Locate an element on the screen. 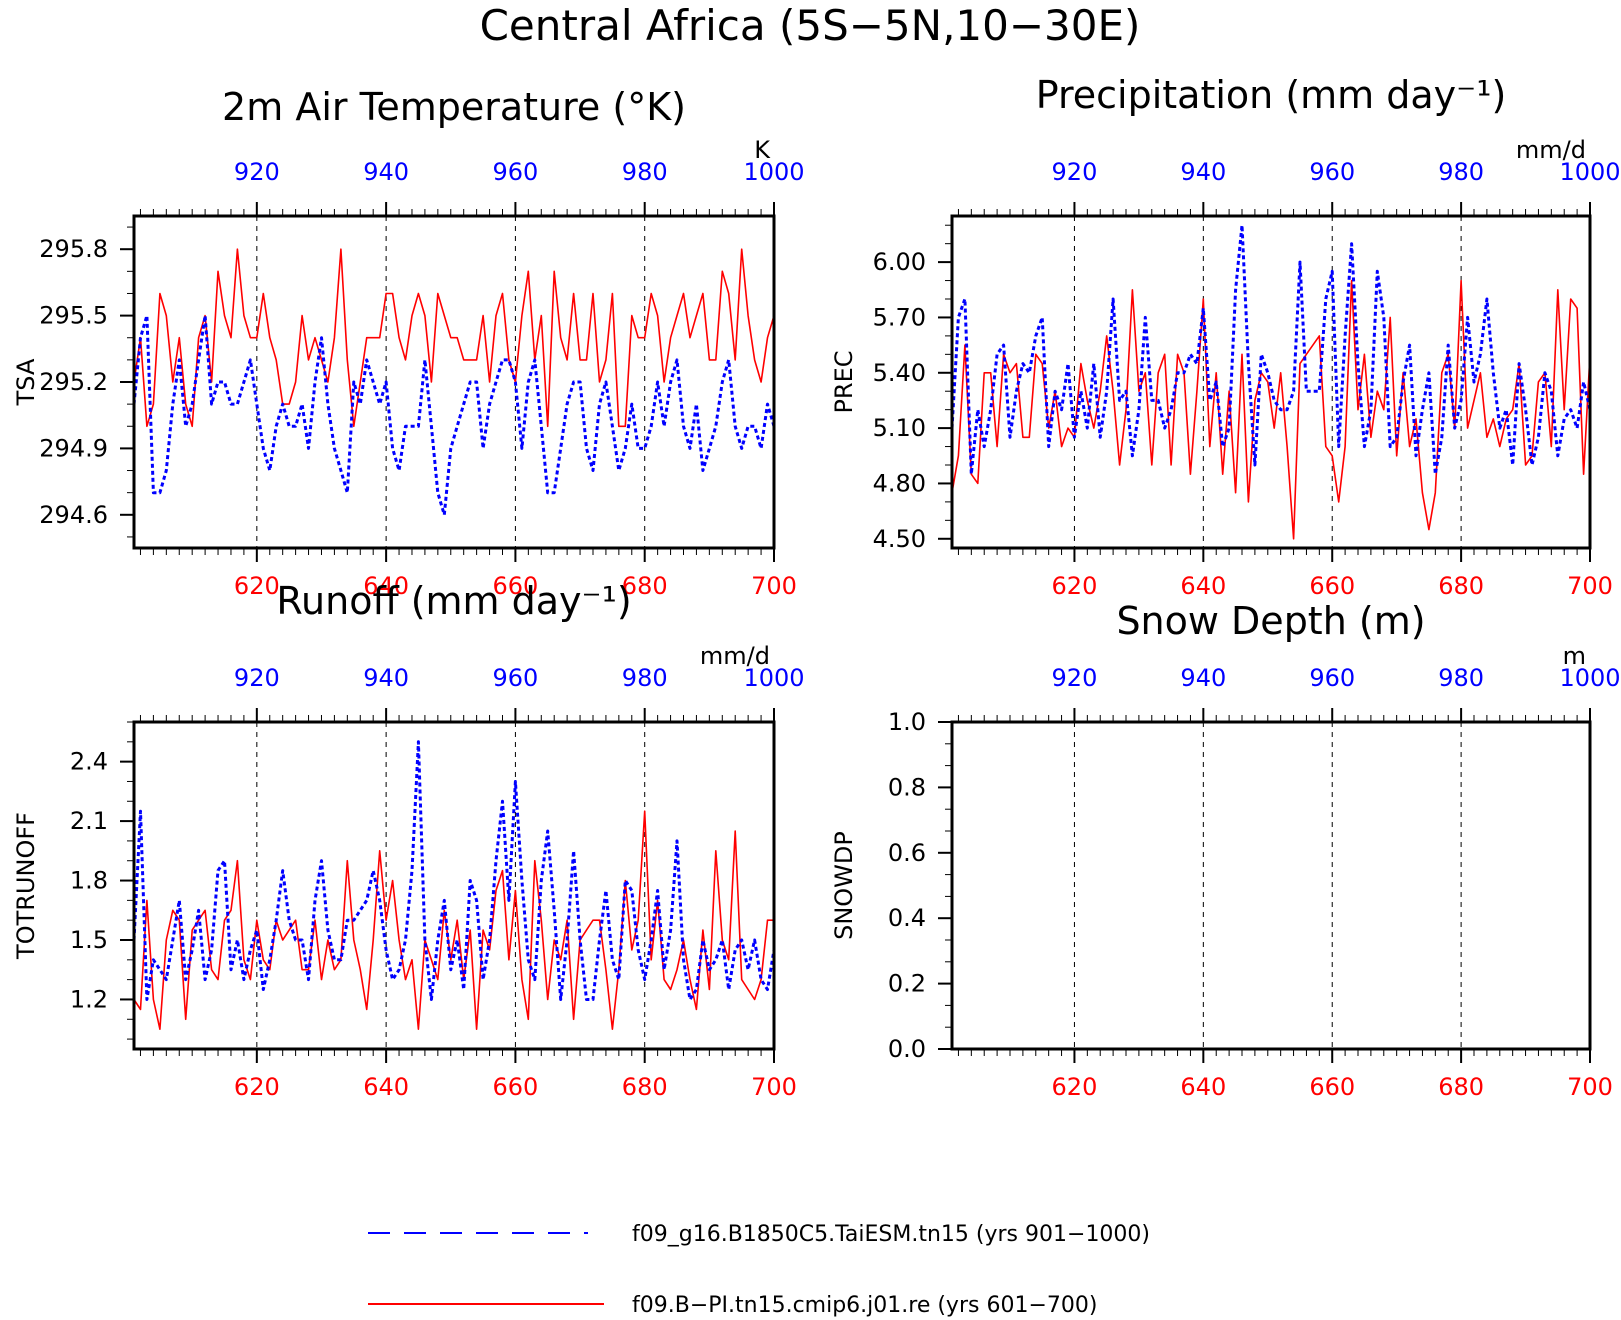 The height and width of the screenshot is (1320, 1621). y-tick-label: 1.2 is located at coordinates (89, 999).